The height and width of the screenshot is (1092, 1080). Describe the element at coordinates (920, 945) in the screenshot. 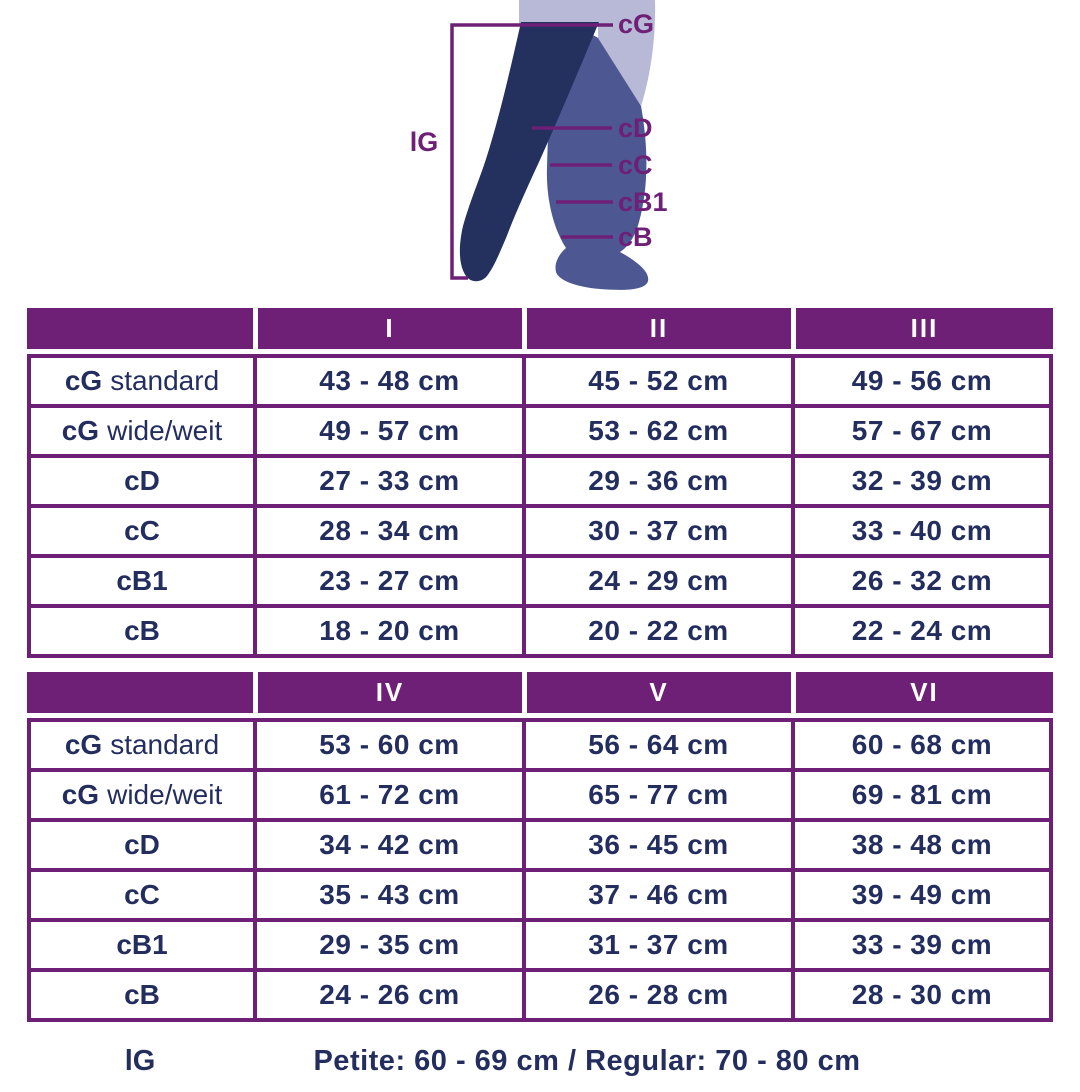

I see `size-value-cell: 33 - 39 cm` at that location.